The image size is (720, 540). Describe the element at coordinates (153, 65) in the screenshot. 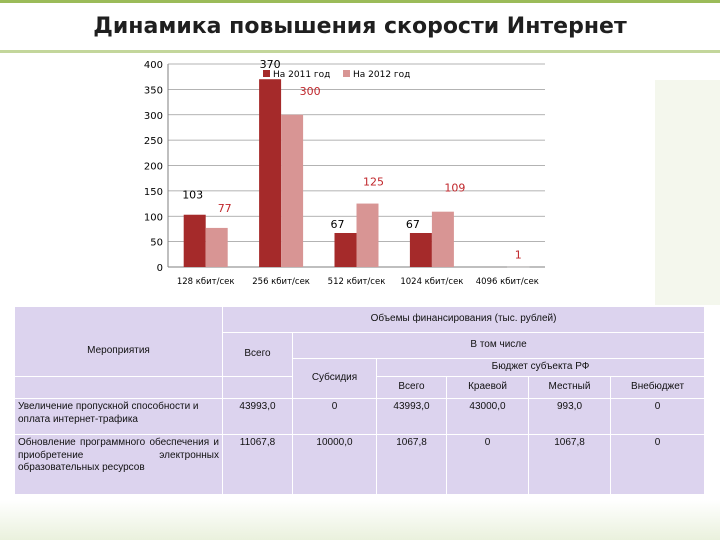

I see `y-tick-label: 400` at that location.